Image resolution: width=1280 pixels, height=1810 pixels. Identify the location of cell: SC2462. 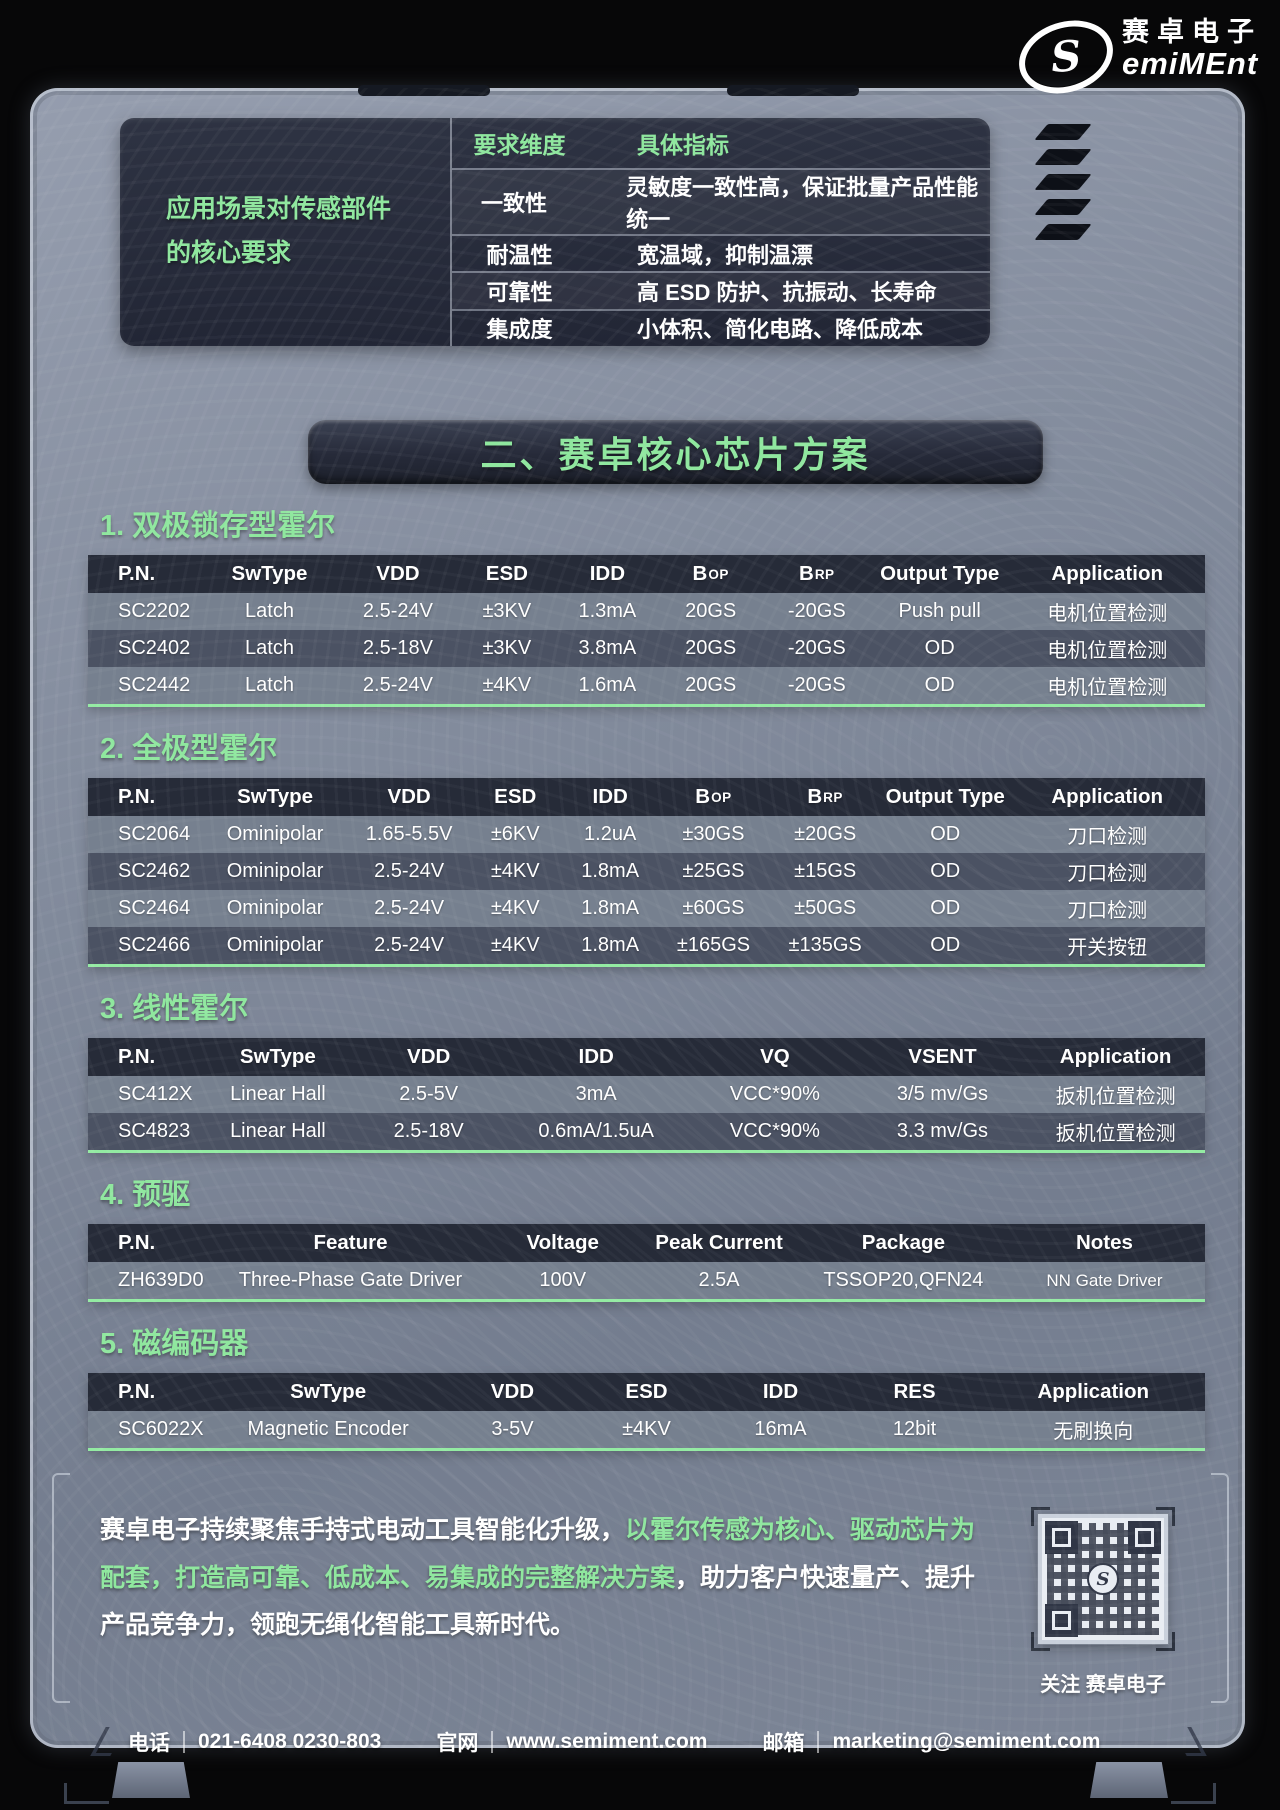
(154, 871).